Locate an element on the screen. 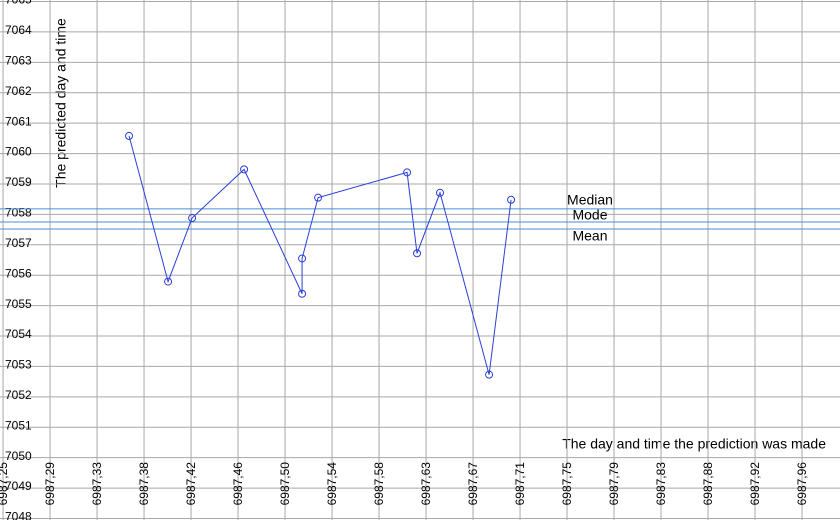 The width and height of the screenshot is (840, 520). x-tick-label: 6987,96 is located at coordinates (802, 484).